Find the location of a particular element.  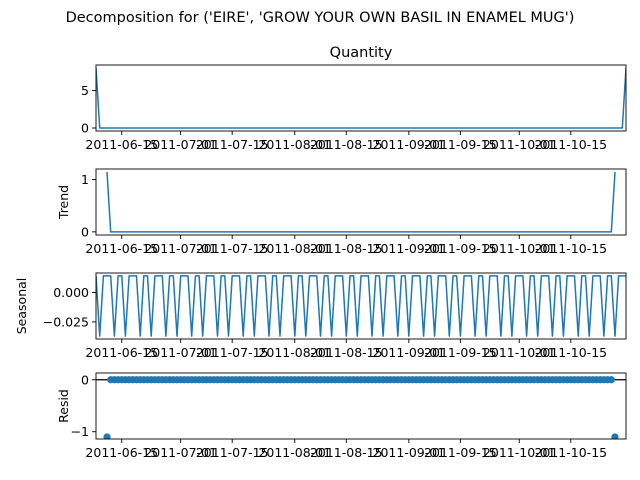

resid-point is located at coordinates (611, 380).